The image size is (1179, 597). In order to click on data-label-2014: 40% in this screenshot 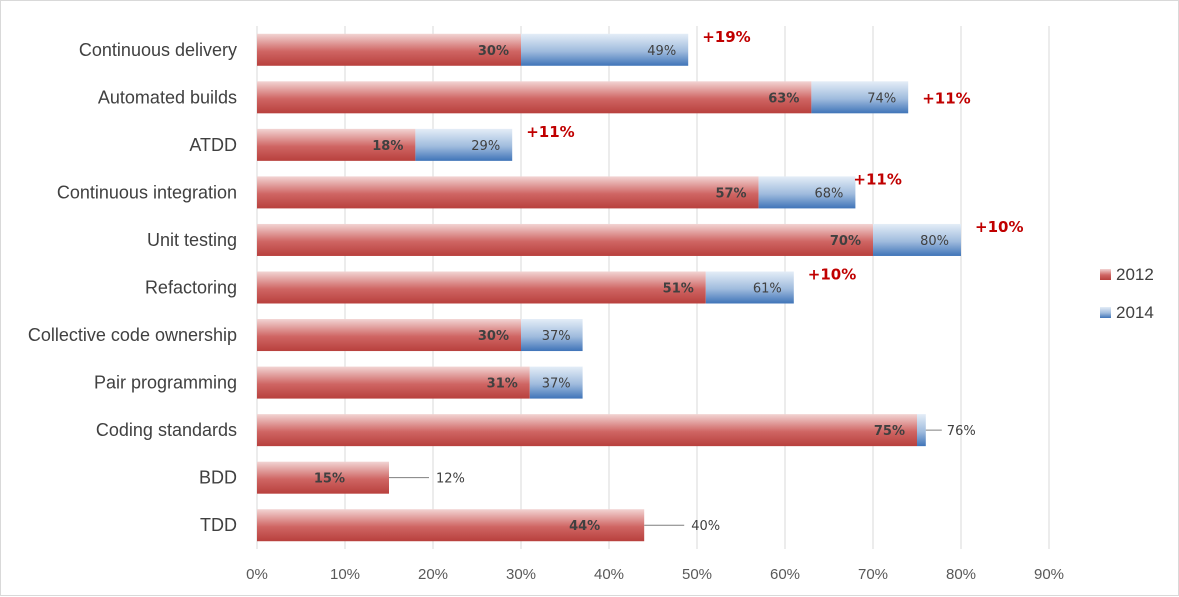, I will do `click(705, 526)`.